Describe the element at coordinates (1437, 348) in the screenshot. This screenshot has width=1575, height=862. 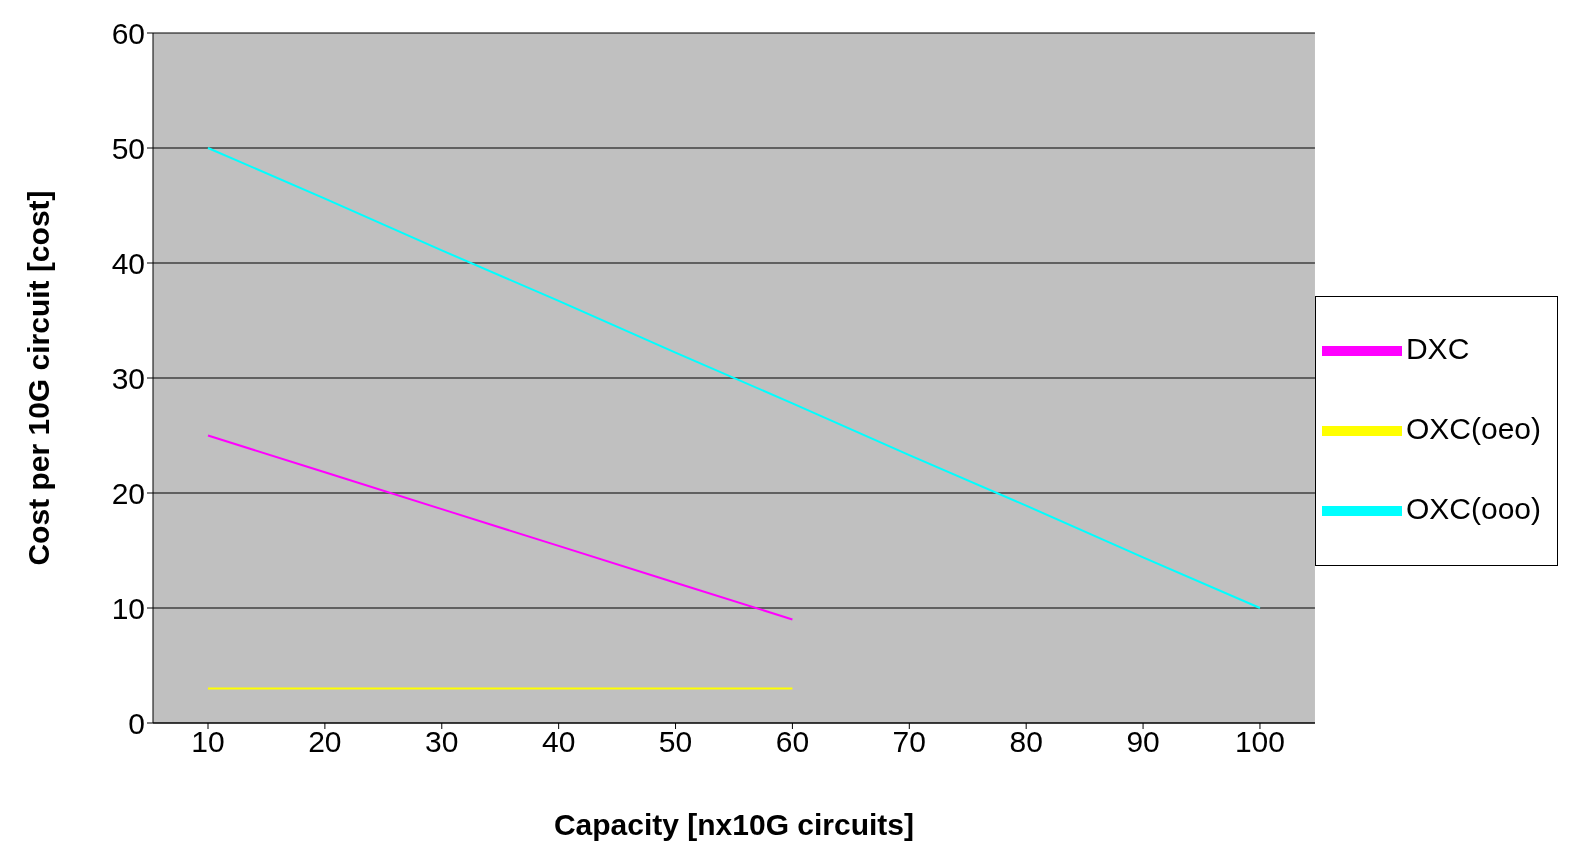
I see `legend-label: DXC` at that location.